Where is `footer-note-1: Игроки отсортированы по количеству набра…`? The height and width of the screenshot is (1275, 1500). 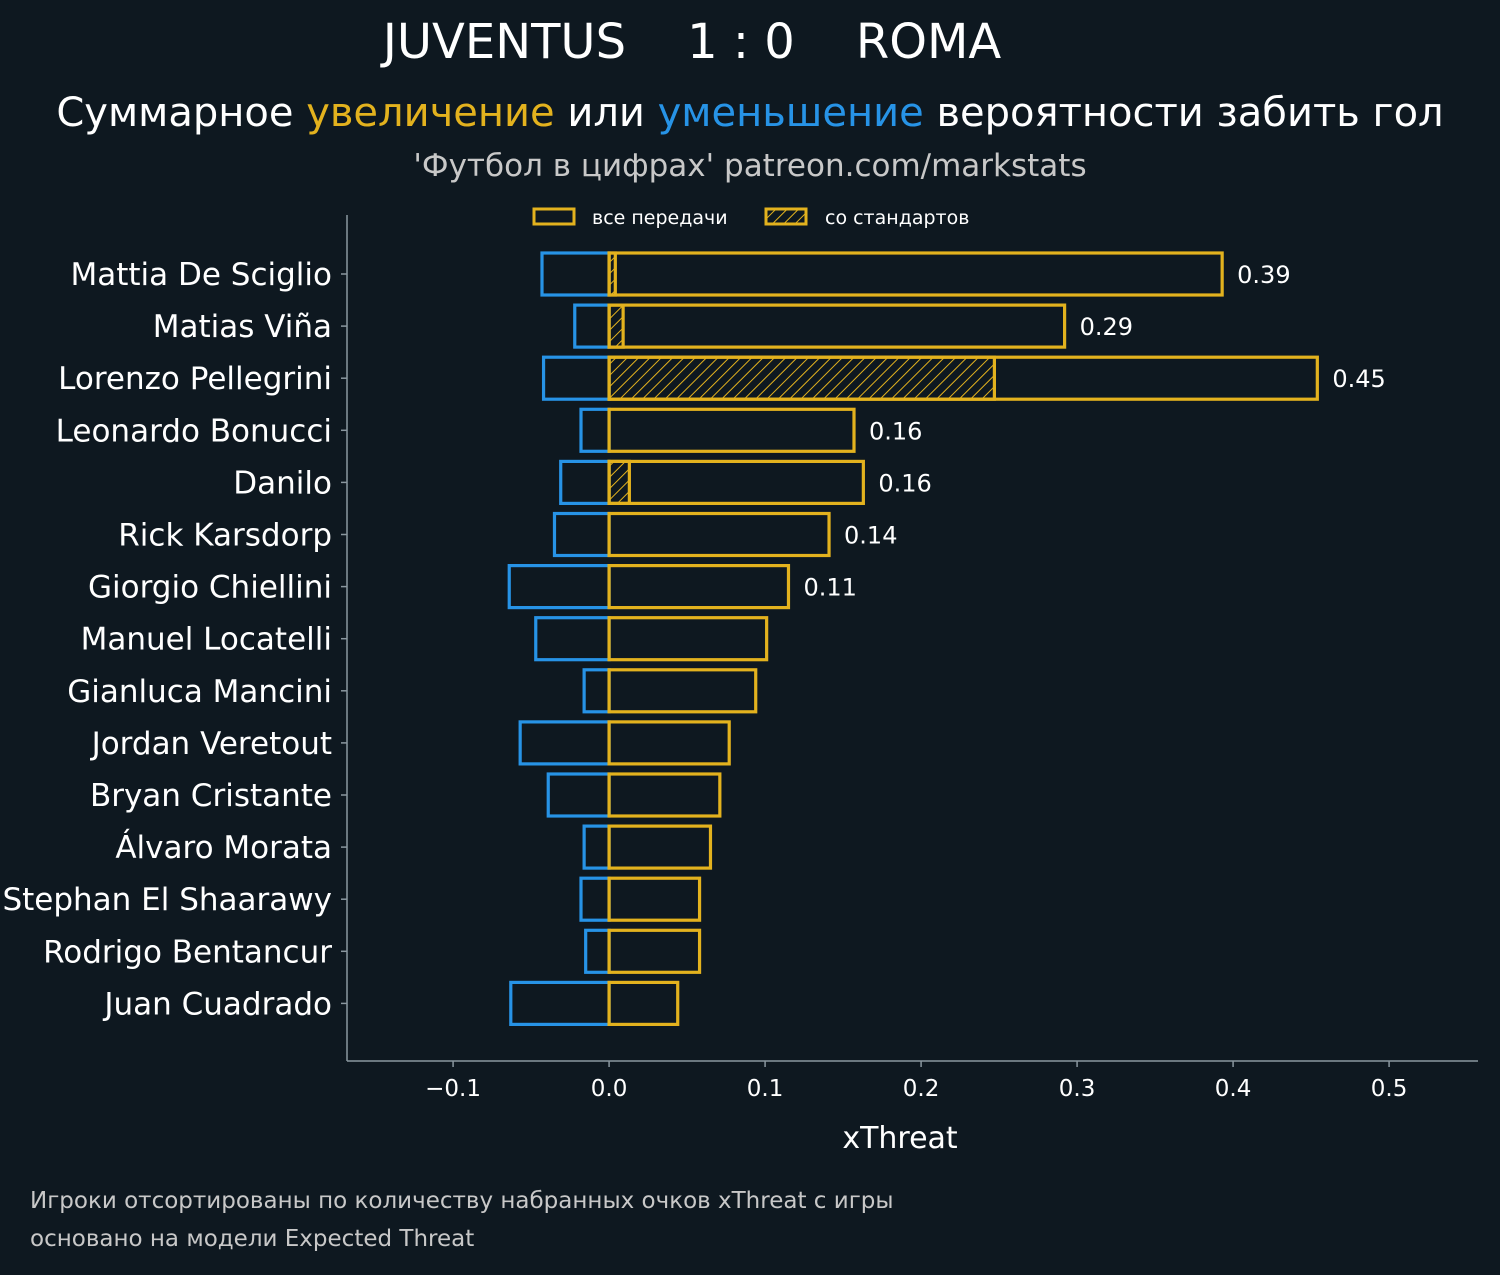 footer-note-1: Игроки отсортированы по количеству набра… is located at coordinates (462, 1201).